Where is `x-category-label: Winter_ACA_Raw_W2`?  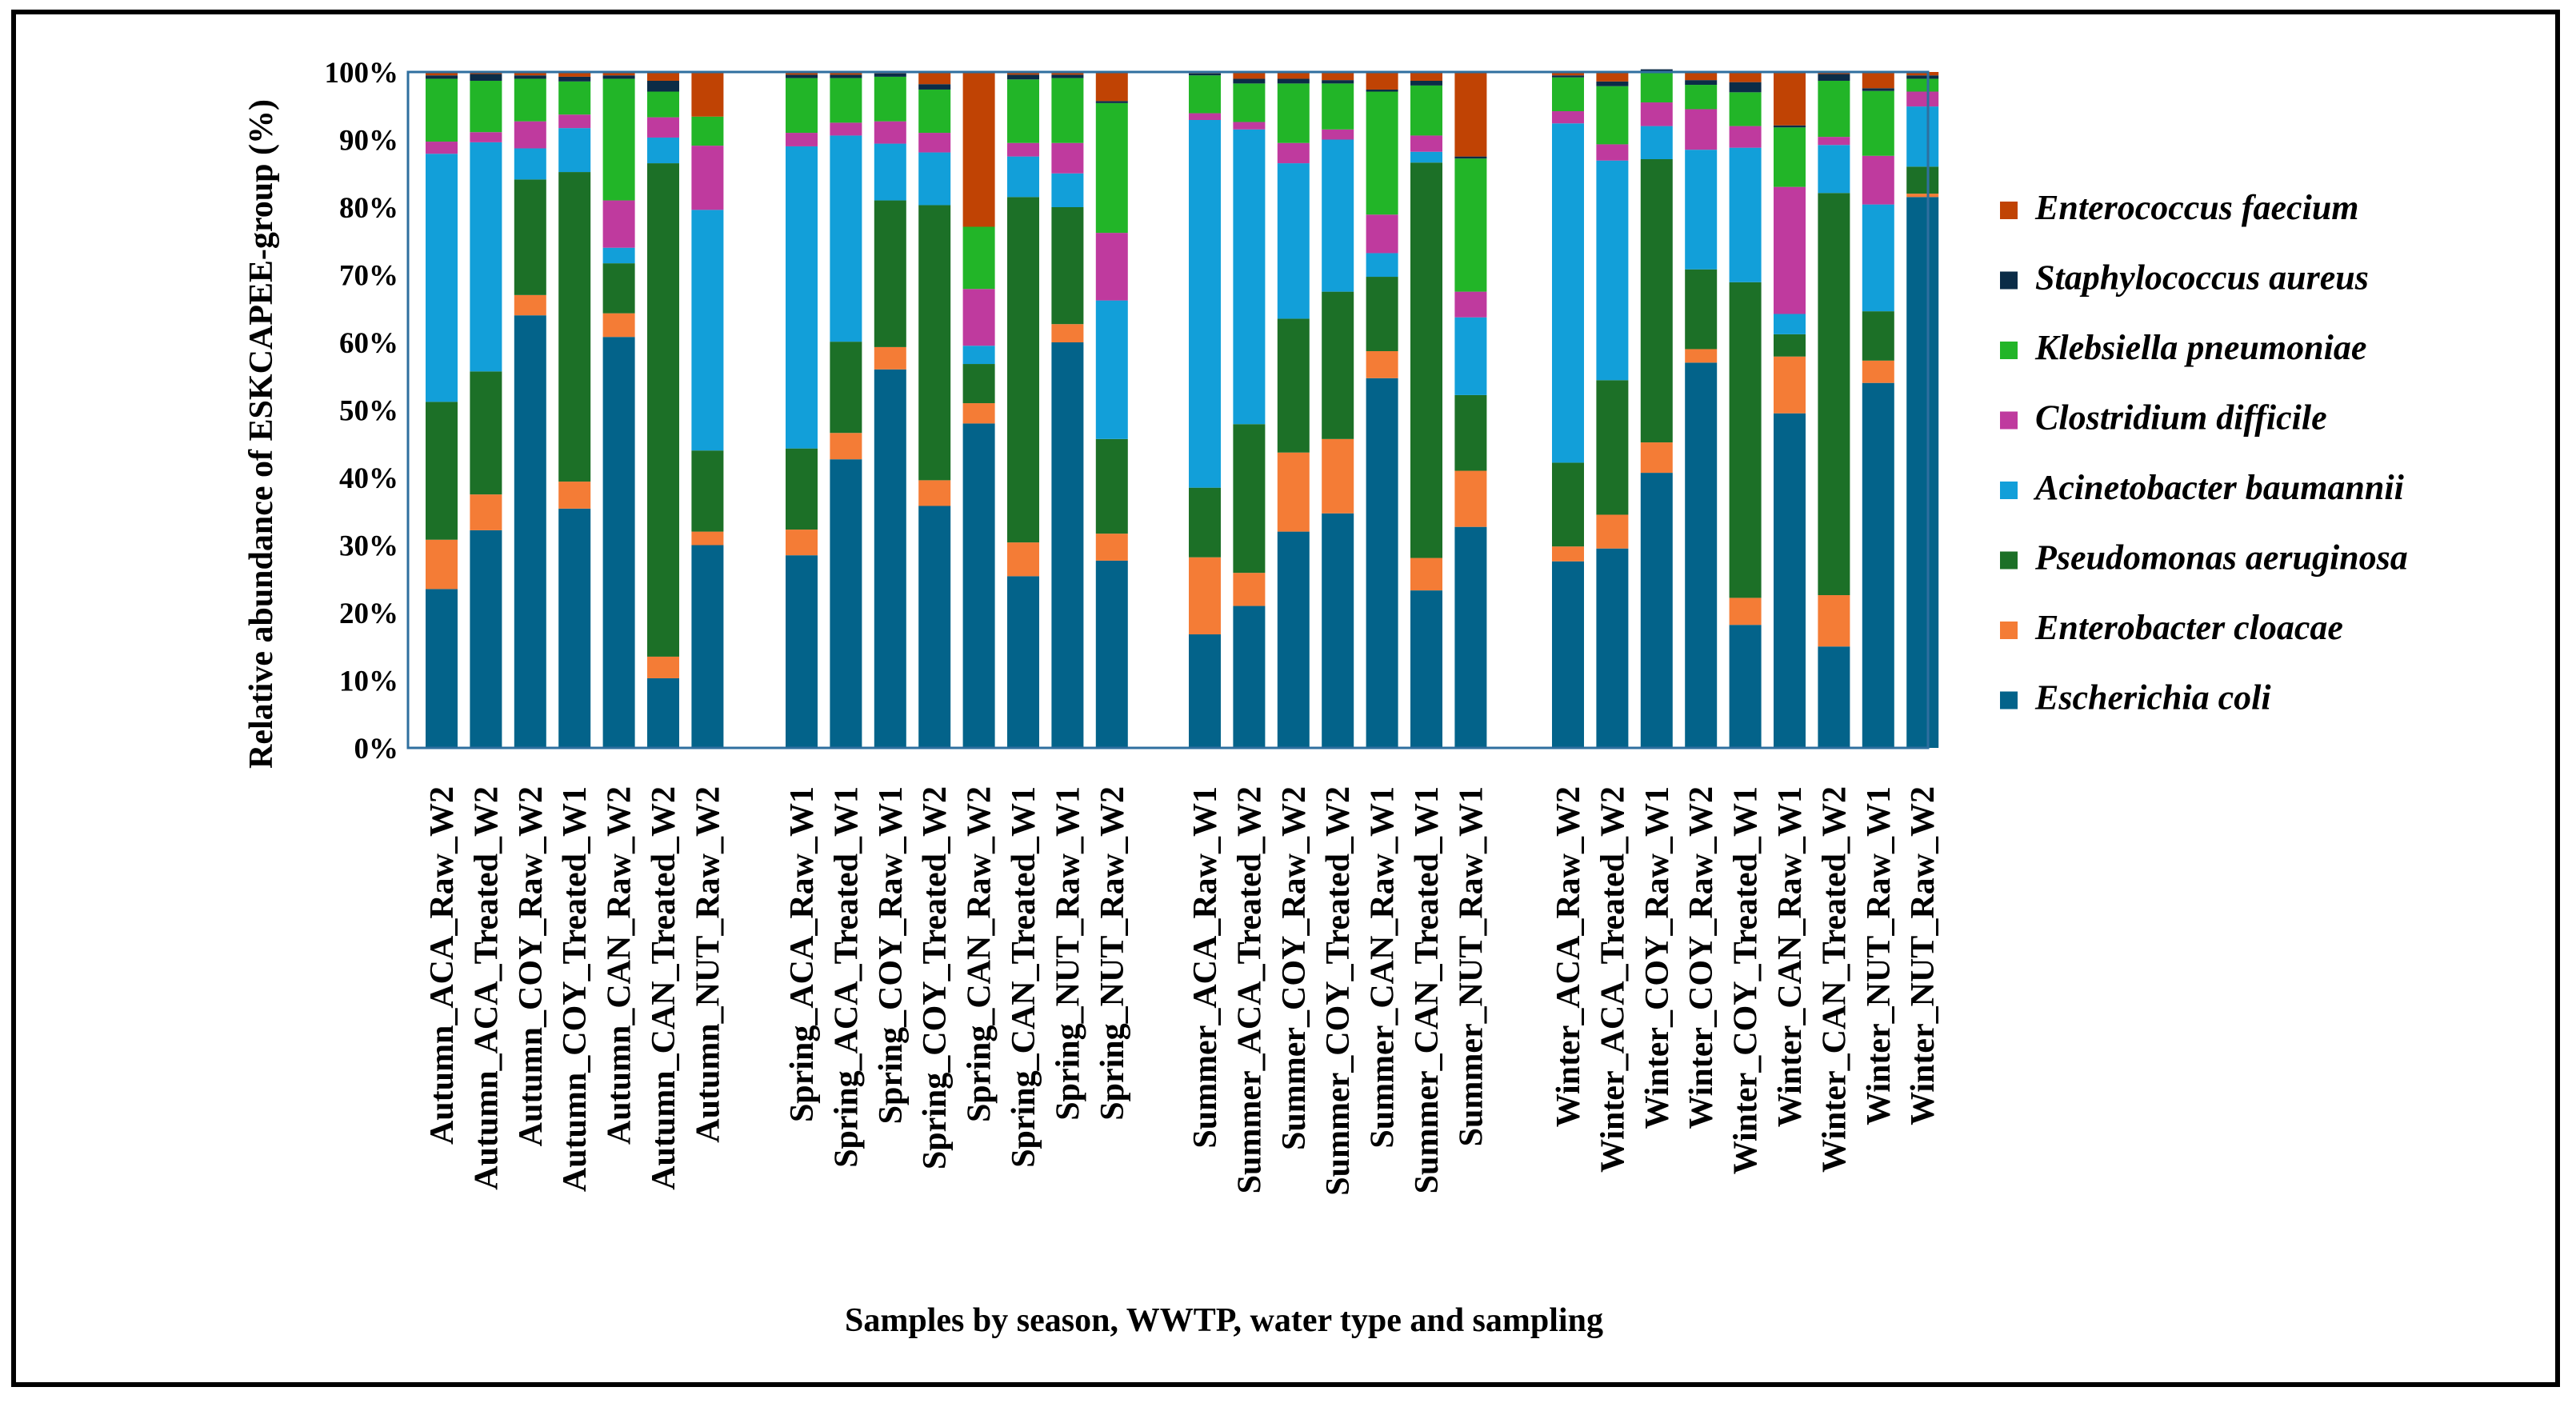
x-category-label: Winter_ACA_Raw_W2 is located at coordinates (1568, 956).